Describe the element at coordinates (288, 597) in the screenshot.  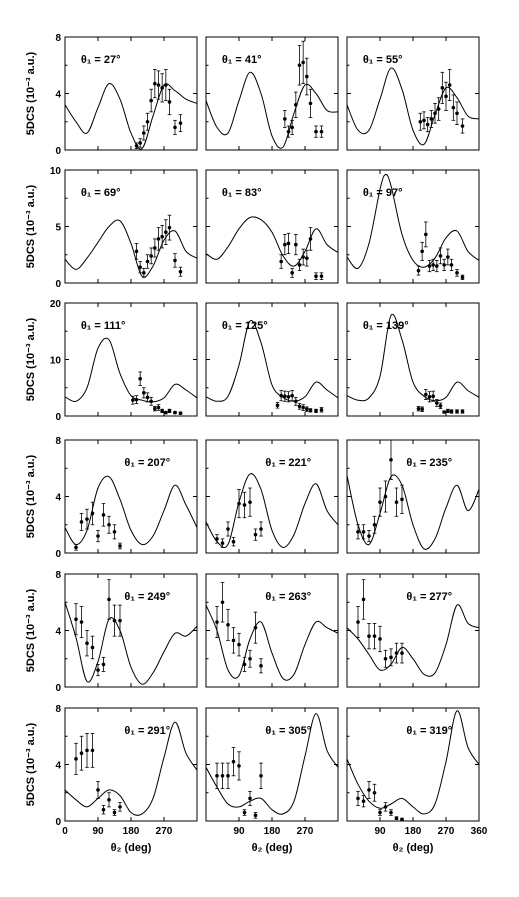
I see `panel-label: θ₁ = 263°` at that location.